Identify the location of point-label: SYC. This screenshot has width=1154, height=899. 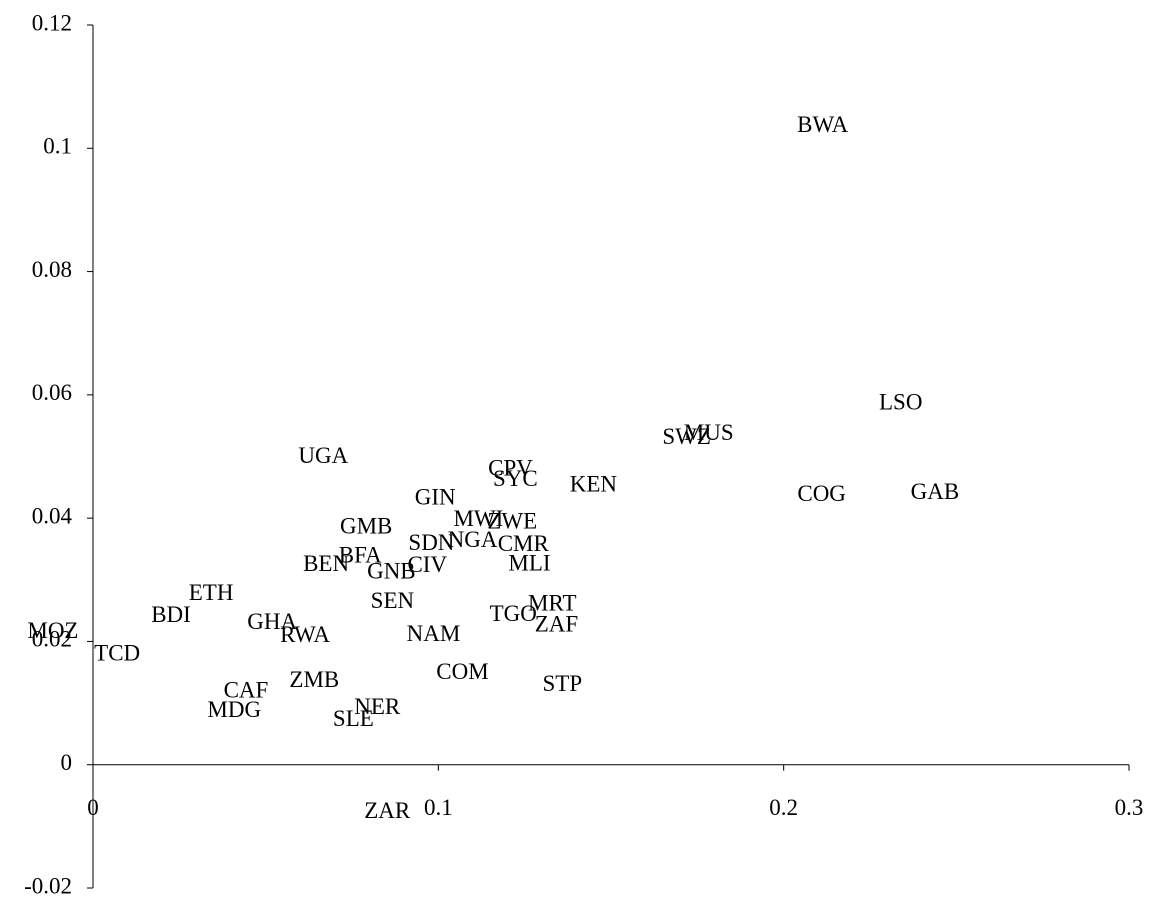
(515, 478).